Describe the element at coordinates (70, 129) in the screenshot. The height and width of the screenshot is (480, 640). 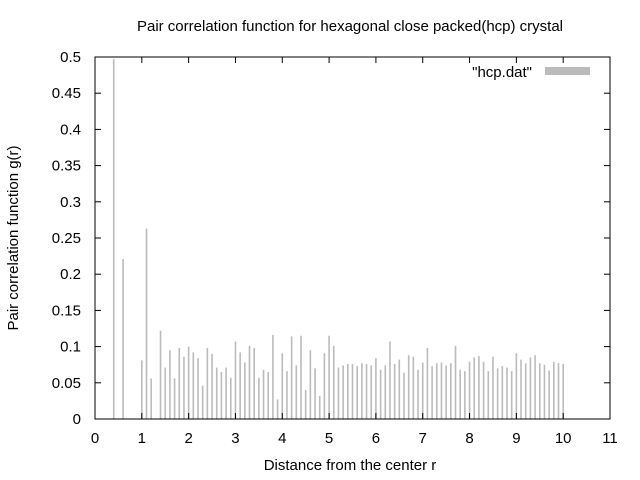
I see `y-tick-label: 0.4` at that location.